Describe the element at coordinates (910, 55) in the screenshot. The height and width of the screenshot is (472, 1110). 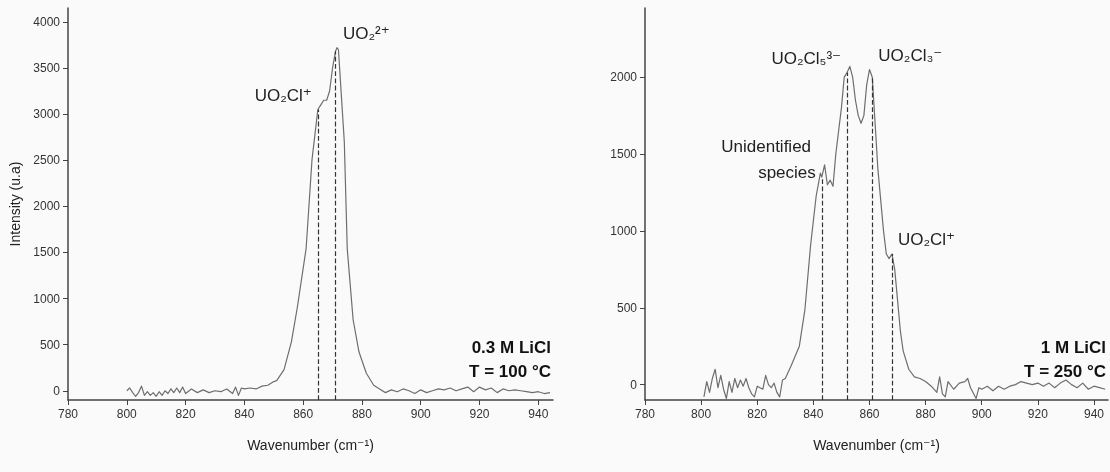
I see `annotation: UO₂Cl₃⁻` at that location.